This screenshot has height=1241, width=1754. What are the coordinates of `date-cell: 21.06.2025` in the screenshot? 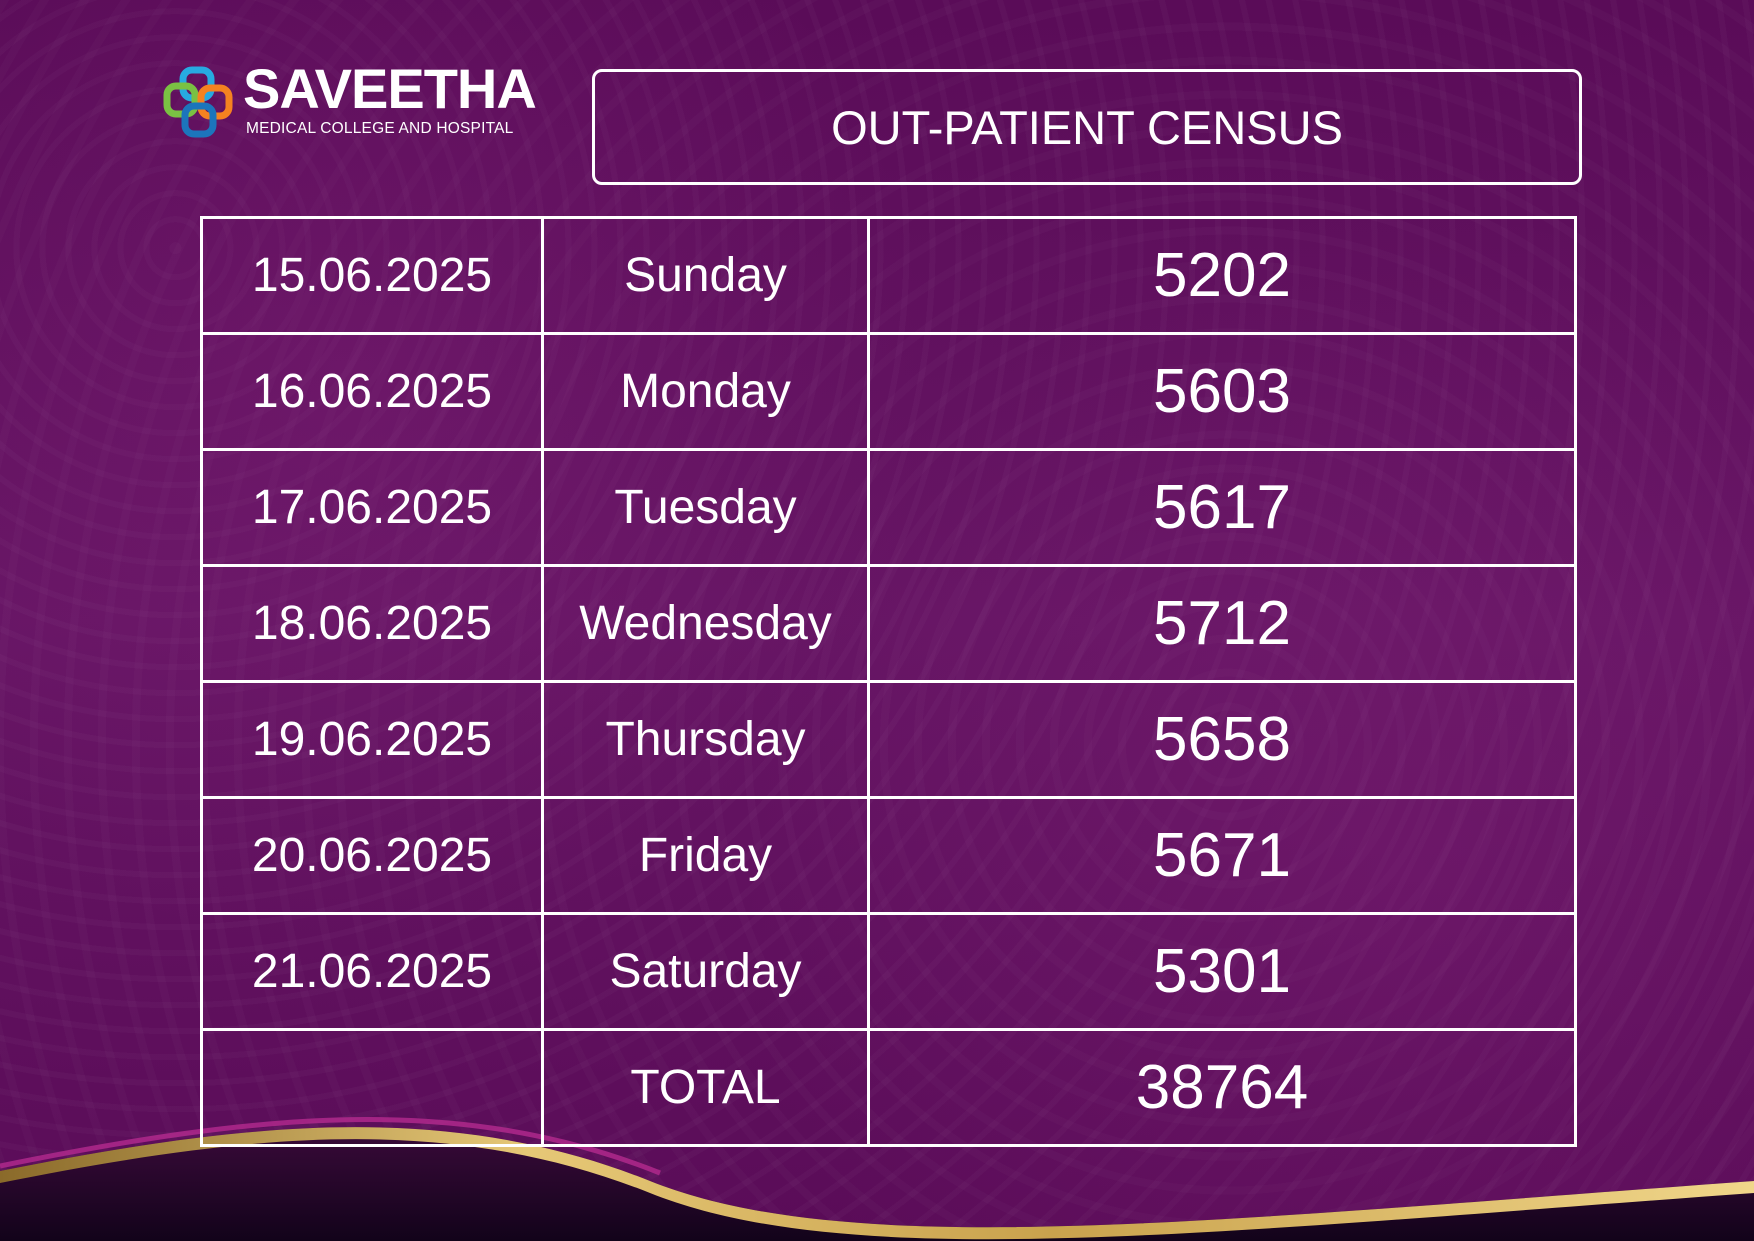 It's located at (372, 971).